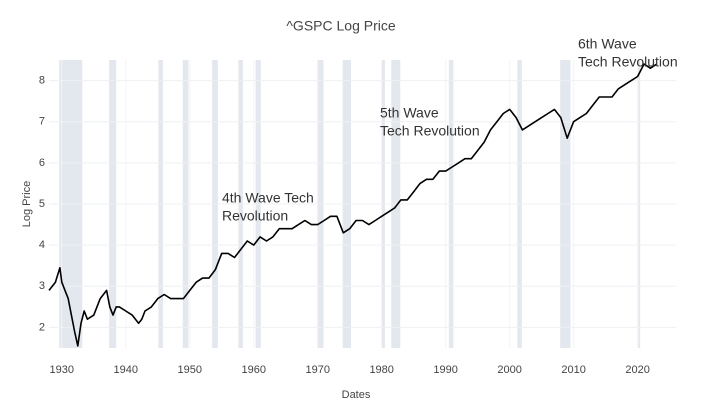 This screenshot has width=715, height=405. What do you see at coordinates (190, 370) in the screenshot?
I see `x-tick-label: 1950` at bounding box center [190, 370].